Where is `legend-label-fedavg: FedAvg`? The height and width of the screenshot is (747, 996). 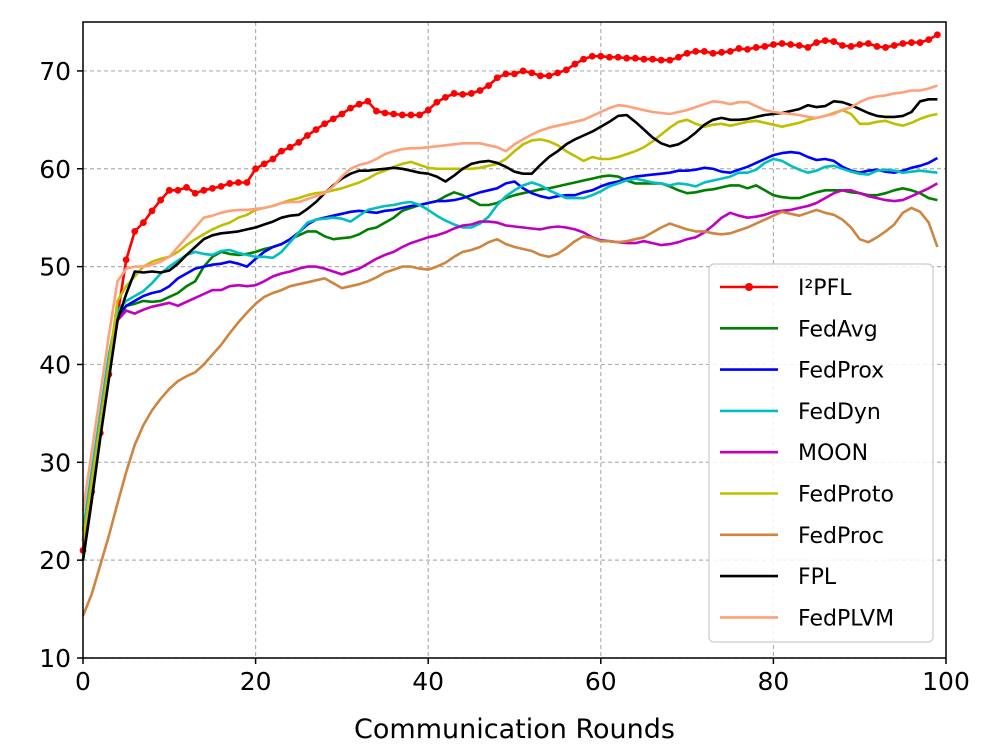 legend-label-fedavg: FedAvg is located at coordinates (838, 329).